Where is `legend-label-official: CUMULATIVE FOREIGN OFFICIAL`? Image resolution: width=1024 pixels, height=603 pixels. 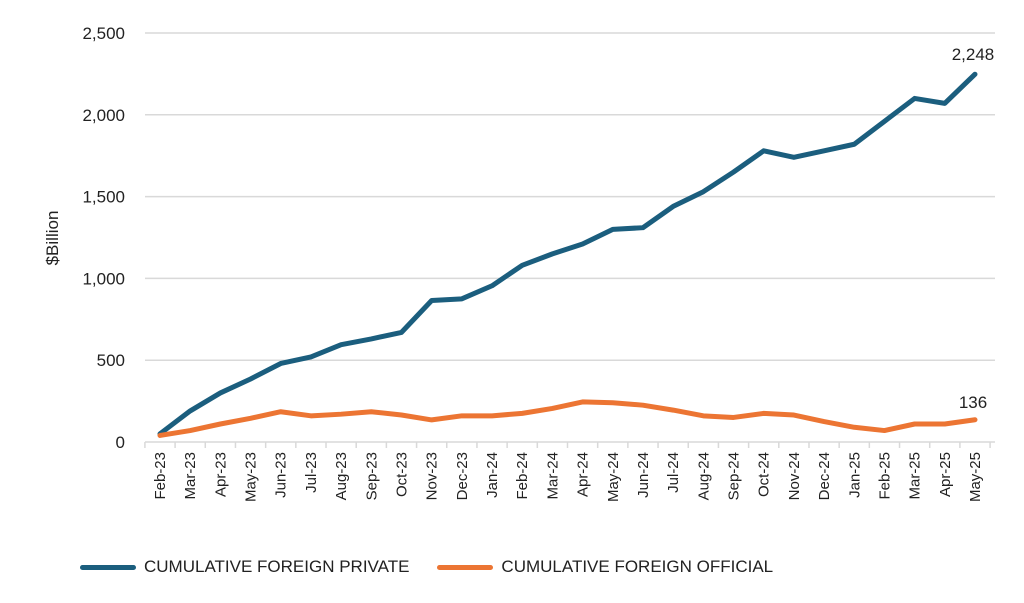 legend-label-official: CUMULATIVE FOREIGN OFFICIAL is located at coordinates (637, 566).